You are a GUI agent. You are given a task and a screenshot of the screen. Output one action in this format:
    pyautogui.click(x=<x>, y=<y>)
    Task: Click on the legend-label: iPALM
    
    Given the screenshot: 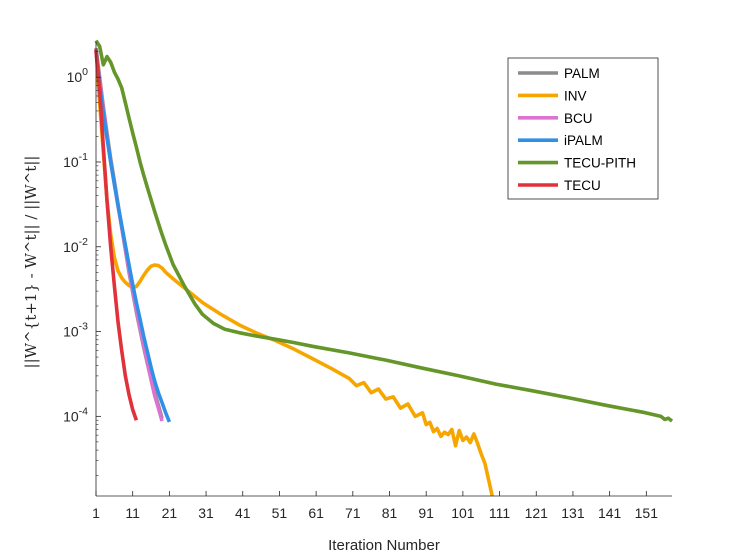 What is the action you would take?
    pyautogui.click(x=583, y=140)
    